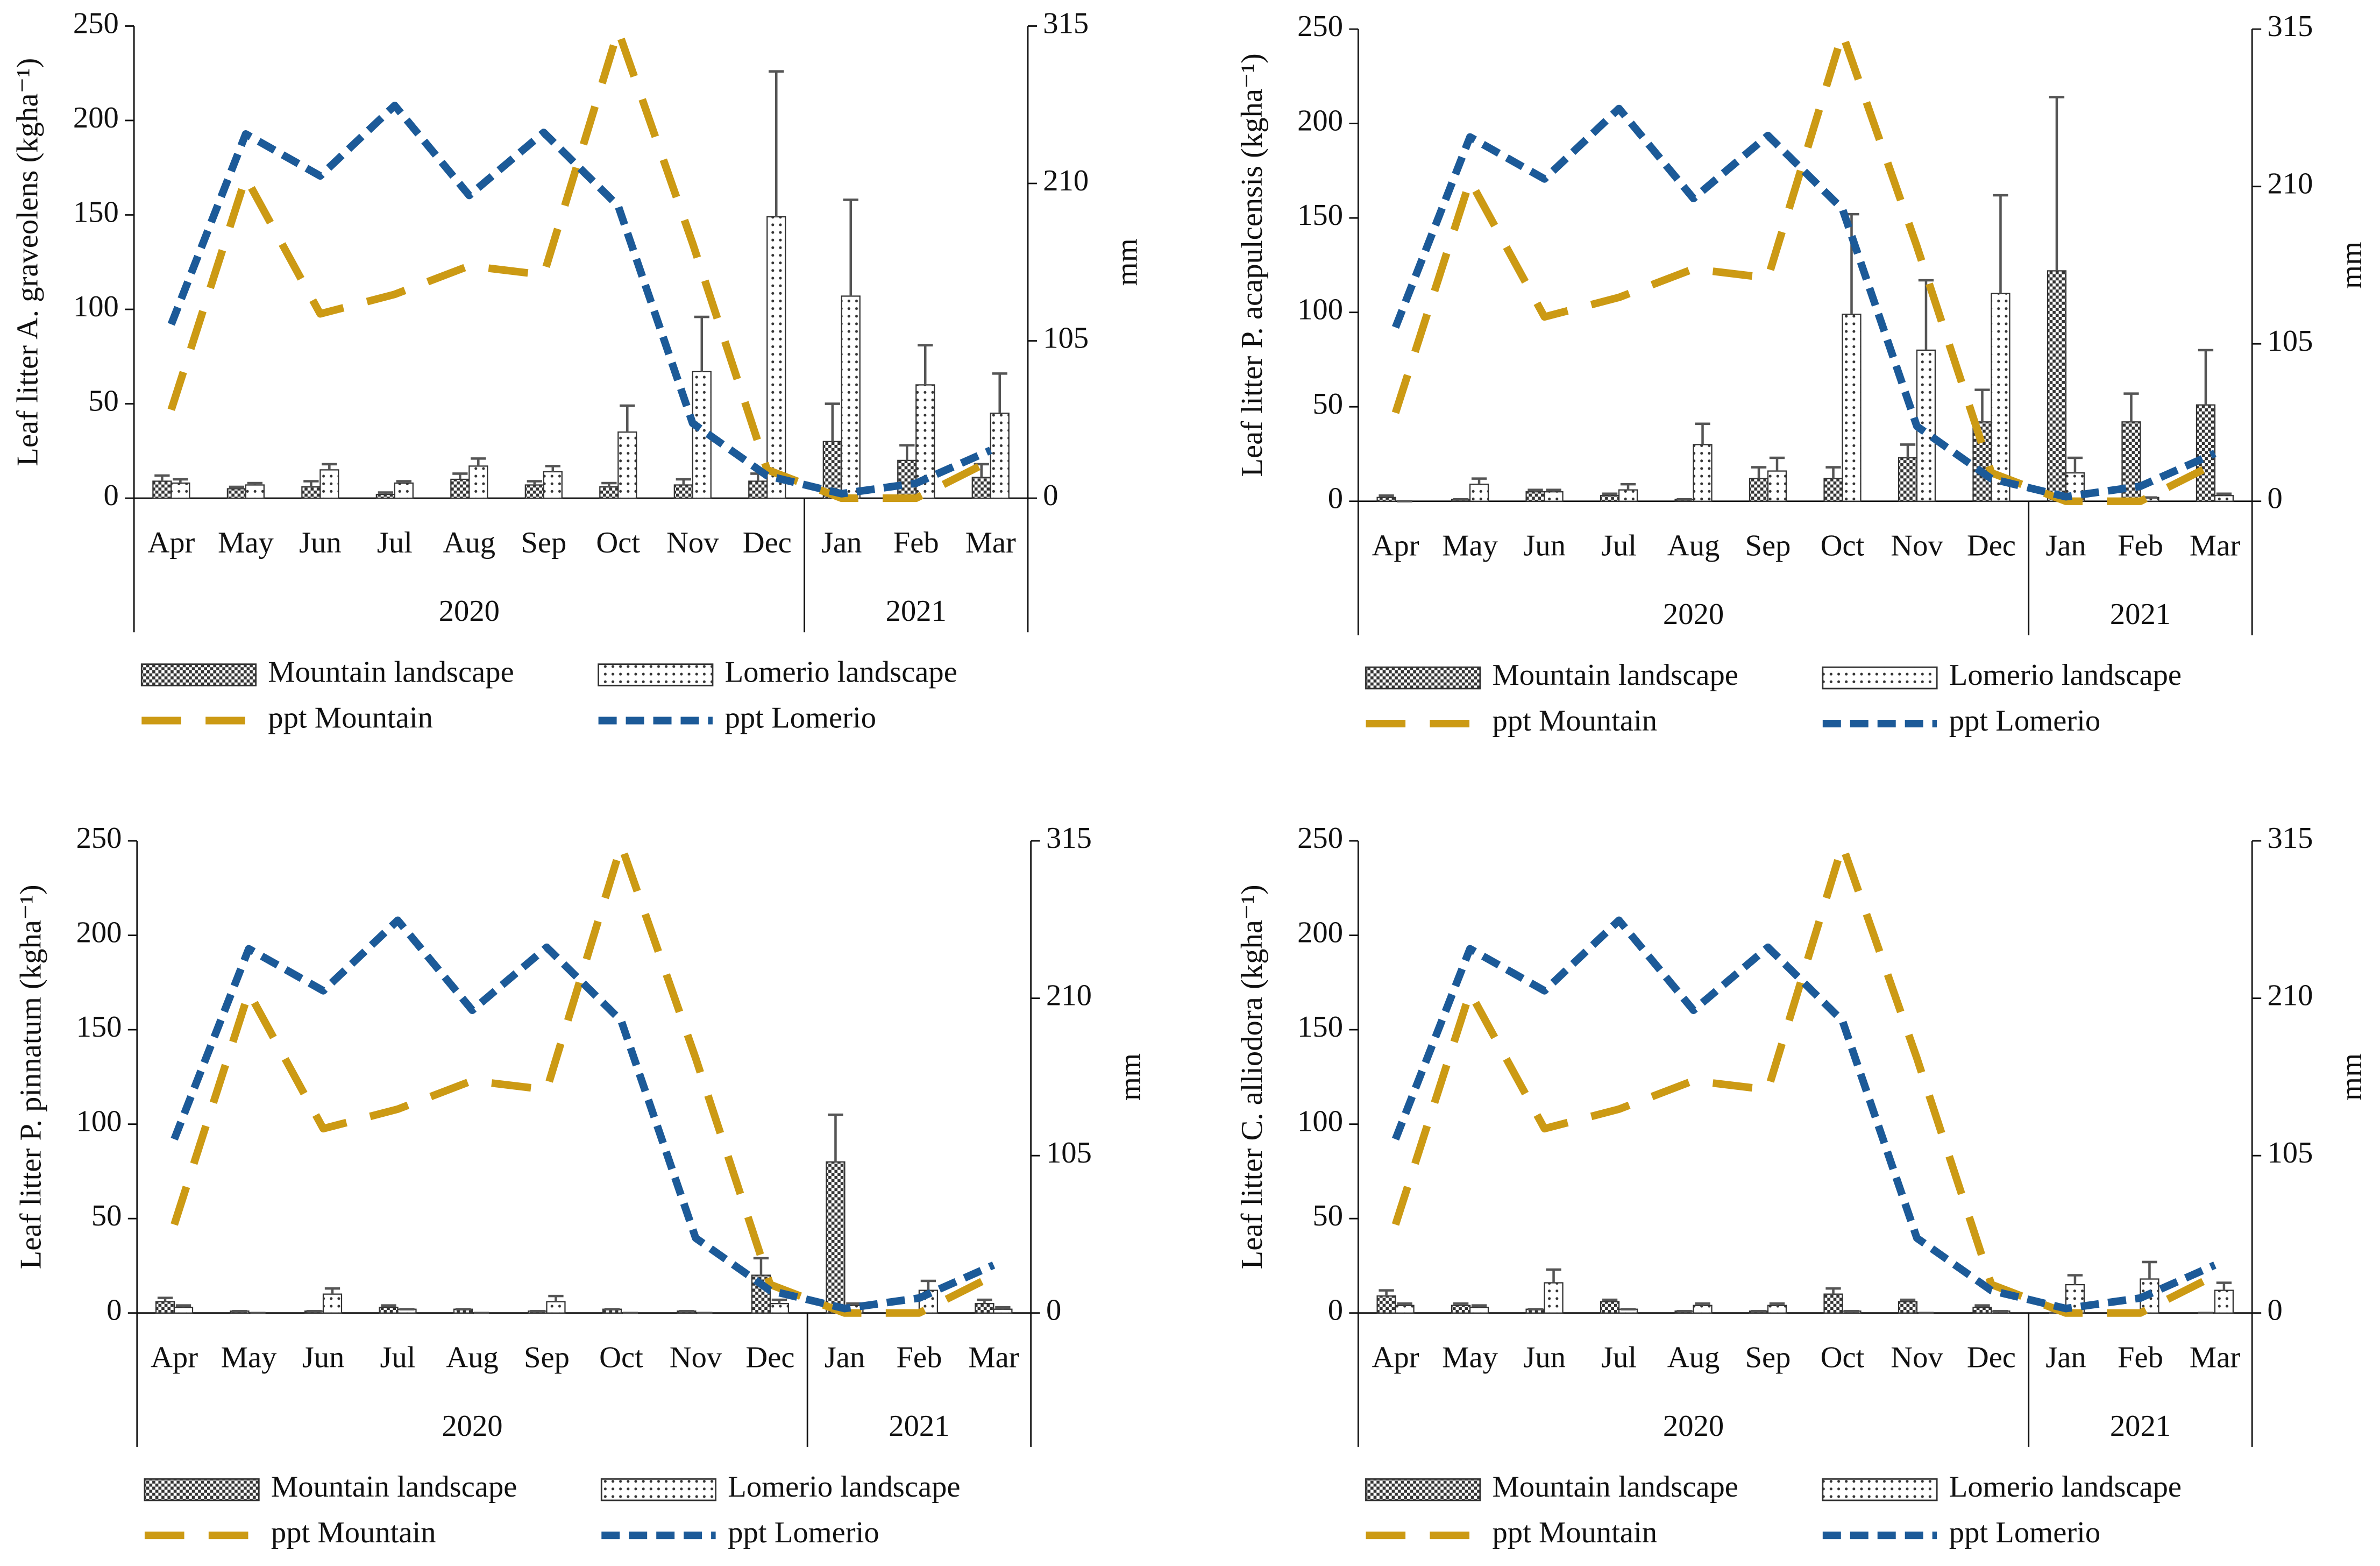 This screenshot has width=2380, height=1566. What do you see at coordinates (1069, 838) in the screenshot?
I see `y2-tick-label: 315` at bounding box center [1069, 838].